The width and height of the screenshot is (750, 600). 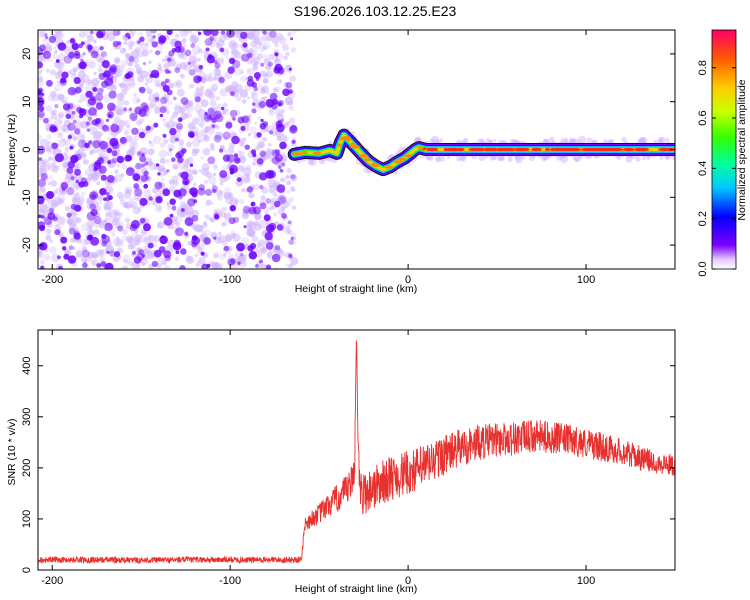 I want to click on chart-title: S196.2026.103.12.25.E23, so click(x=375, y=11).